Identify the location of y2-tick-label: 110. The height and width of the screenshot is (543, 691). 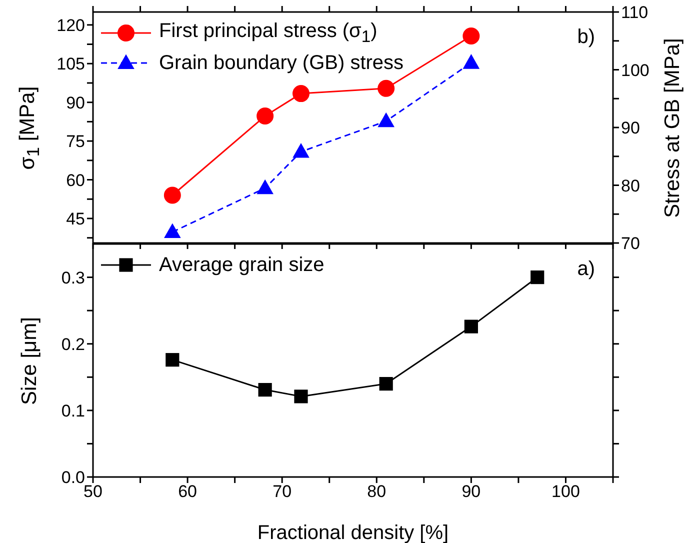
(634, 12).